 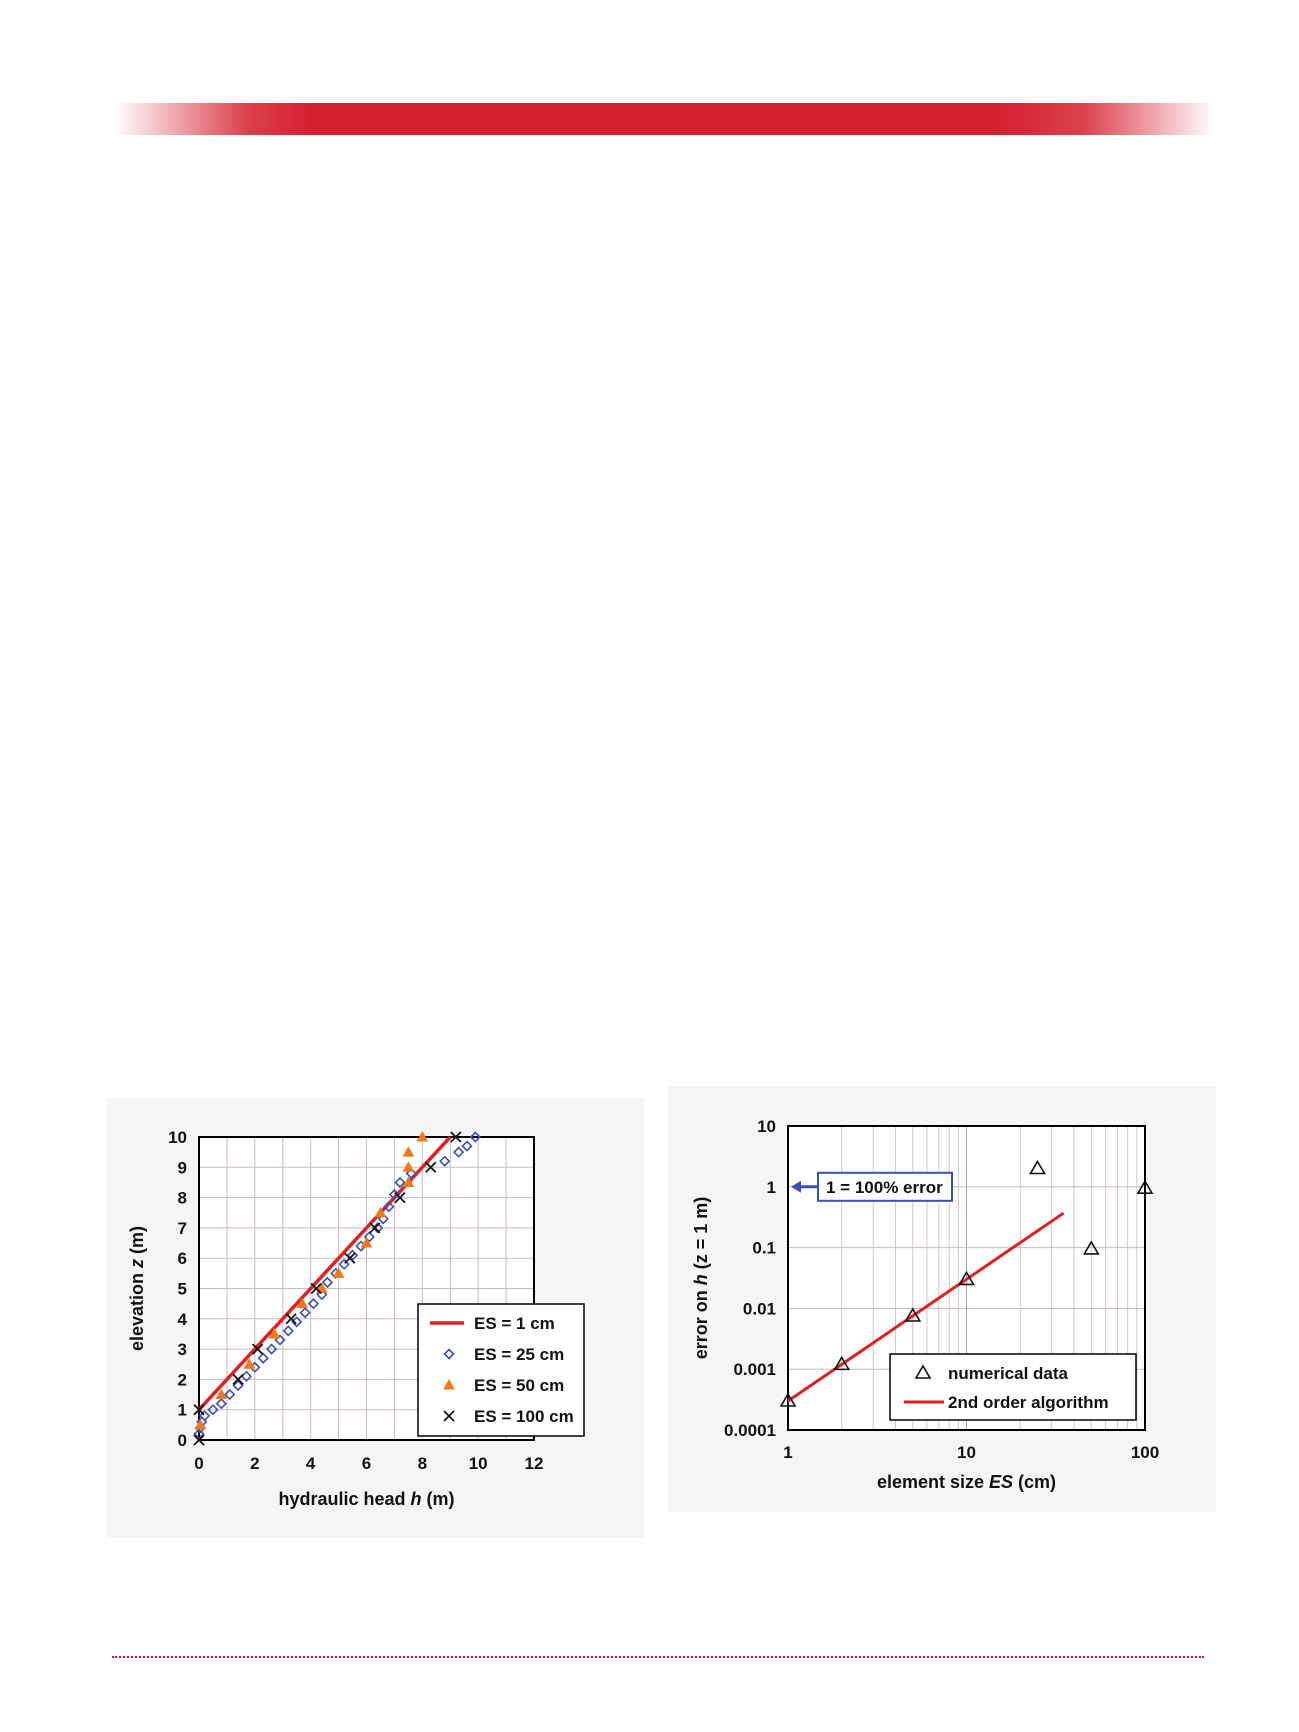 What do you see at coordinates (1008, 1373) in the screenshot?
I see `legend-label: numerical data` at bounding box center [1008, 1373].